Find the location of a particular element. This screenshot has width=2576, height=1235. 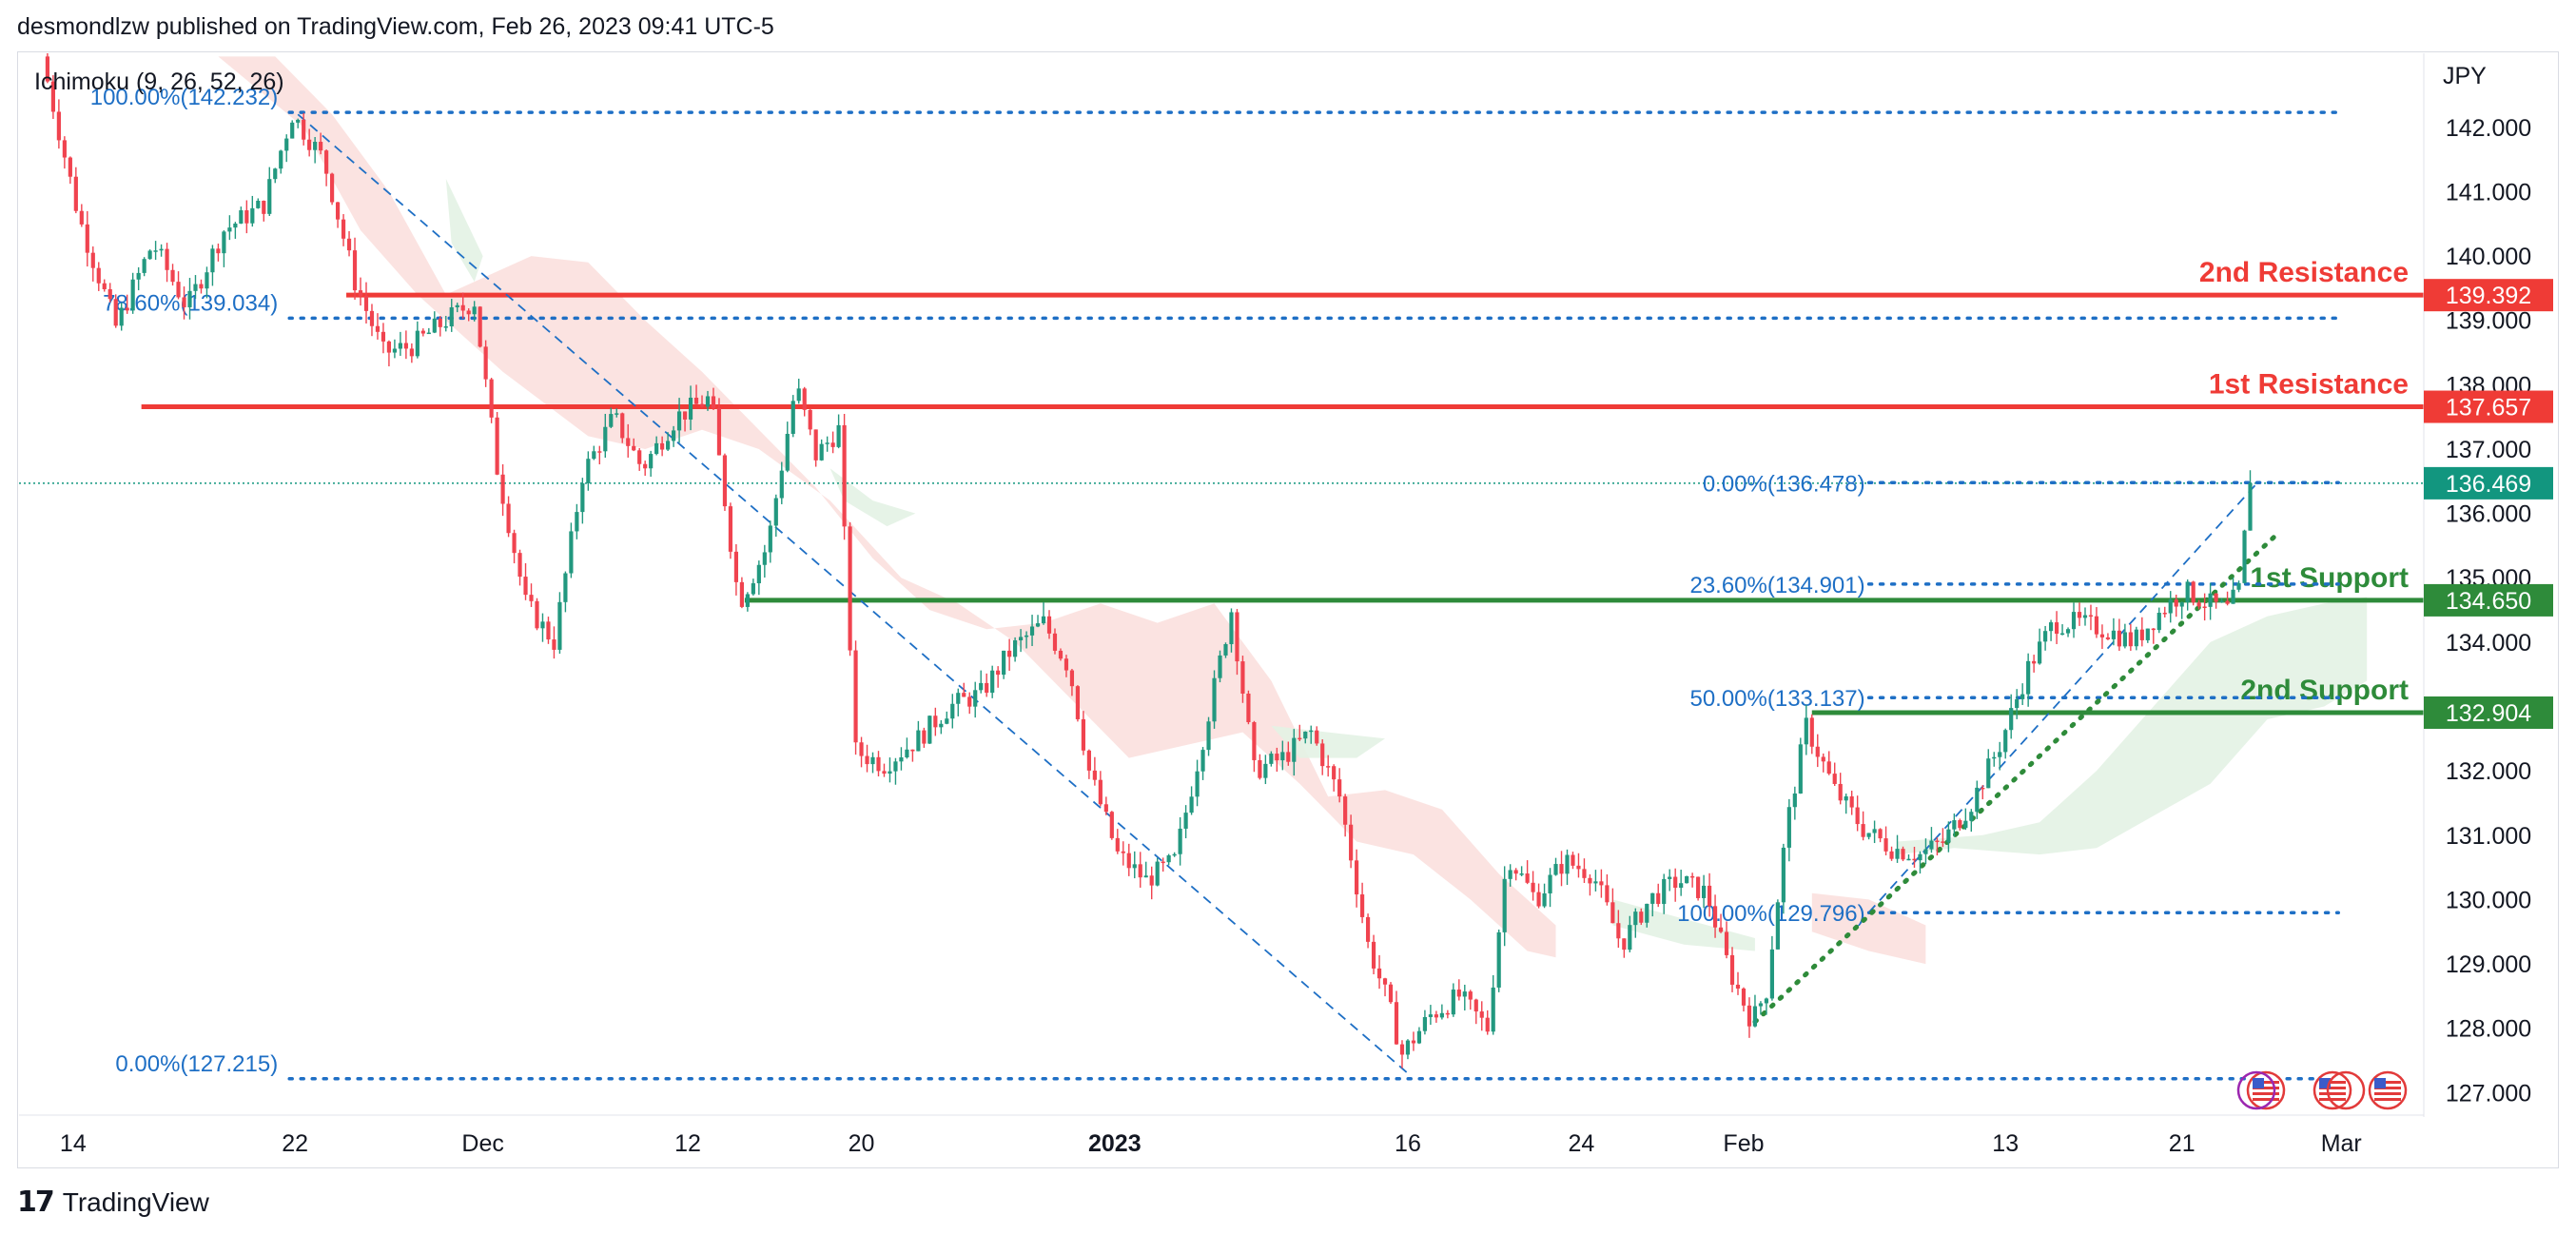

level-label-0: 2nd Resistance is located at coordinates (2304, 272).